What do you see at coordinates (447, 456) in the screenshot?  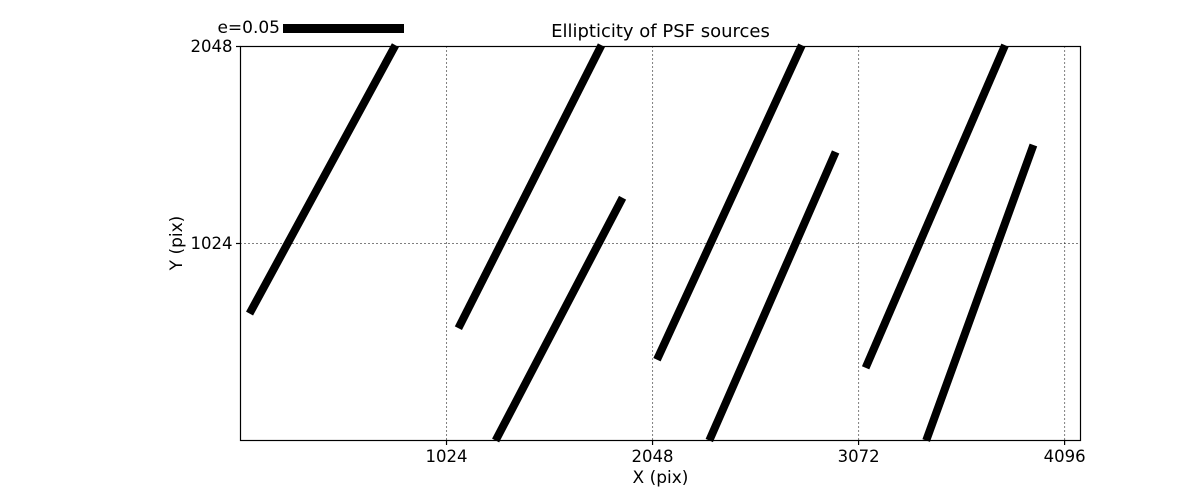 I see `x-tick-label: 1024` at bounding box center [447, 456].